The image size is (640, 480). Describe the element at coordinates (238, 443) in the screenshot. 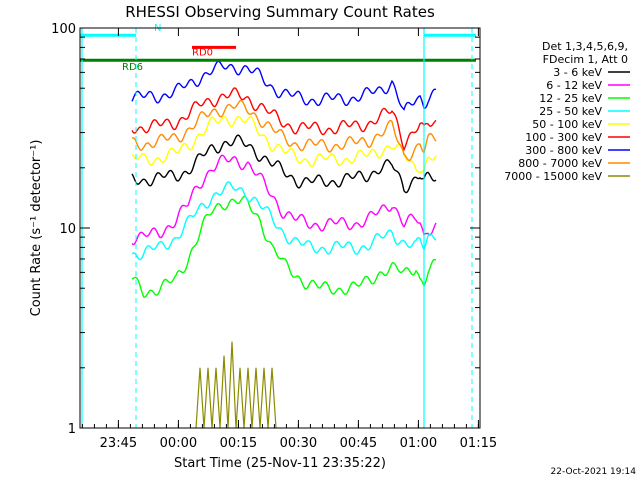

I see `x-tick-label-2: 00:15` at that location.